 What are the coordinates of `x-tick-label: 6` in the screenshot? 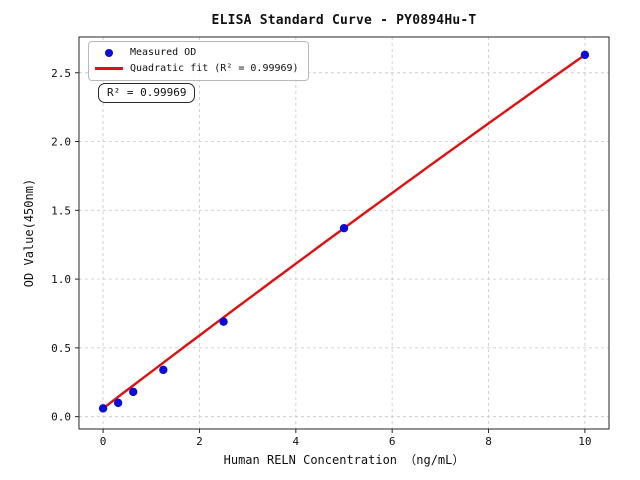 It's located at (392, 441).